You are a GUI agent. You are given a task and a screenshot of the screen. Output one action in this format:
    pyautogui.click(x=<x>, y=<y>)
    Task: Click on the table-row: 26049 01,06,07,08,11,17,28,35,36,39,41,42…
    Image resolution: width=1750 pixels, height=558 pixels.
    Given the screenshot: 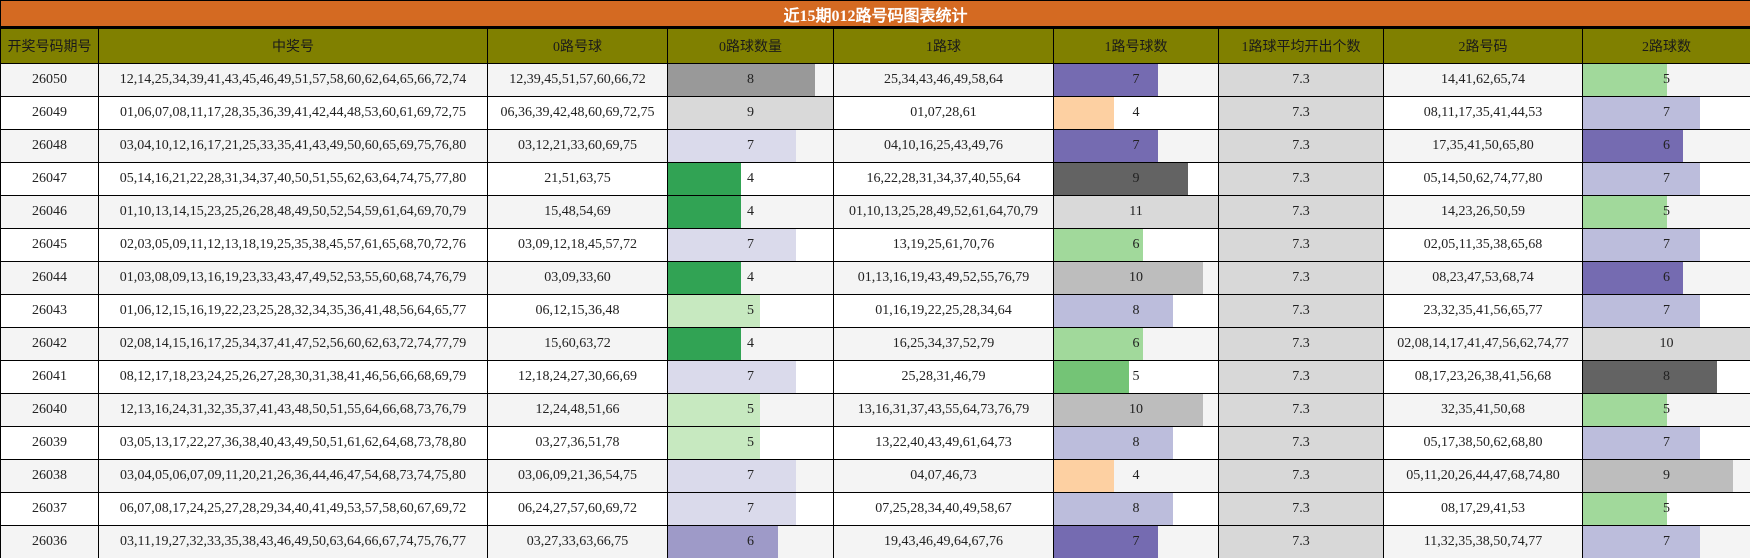 What is the action you would take?
    pyautogui.click(x=875, y=113)
    